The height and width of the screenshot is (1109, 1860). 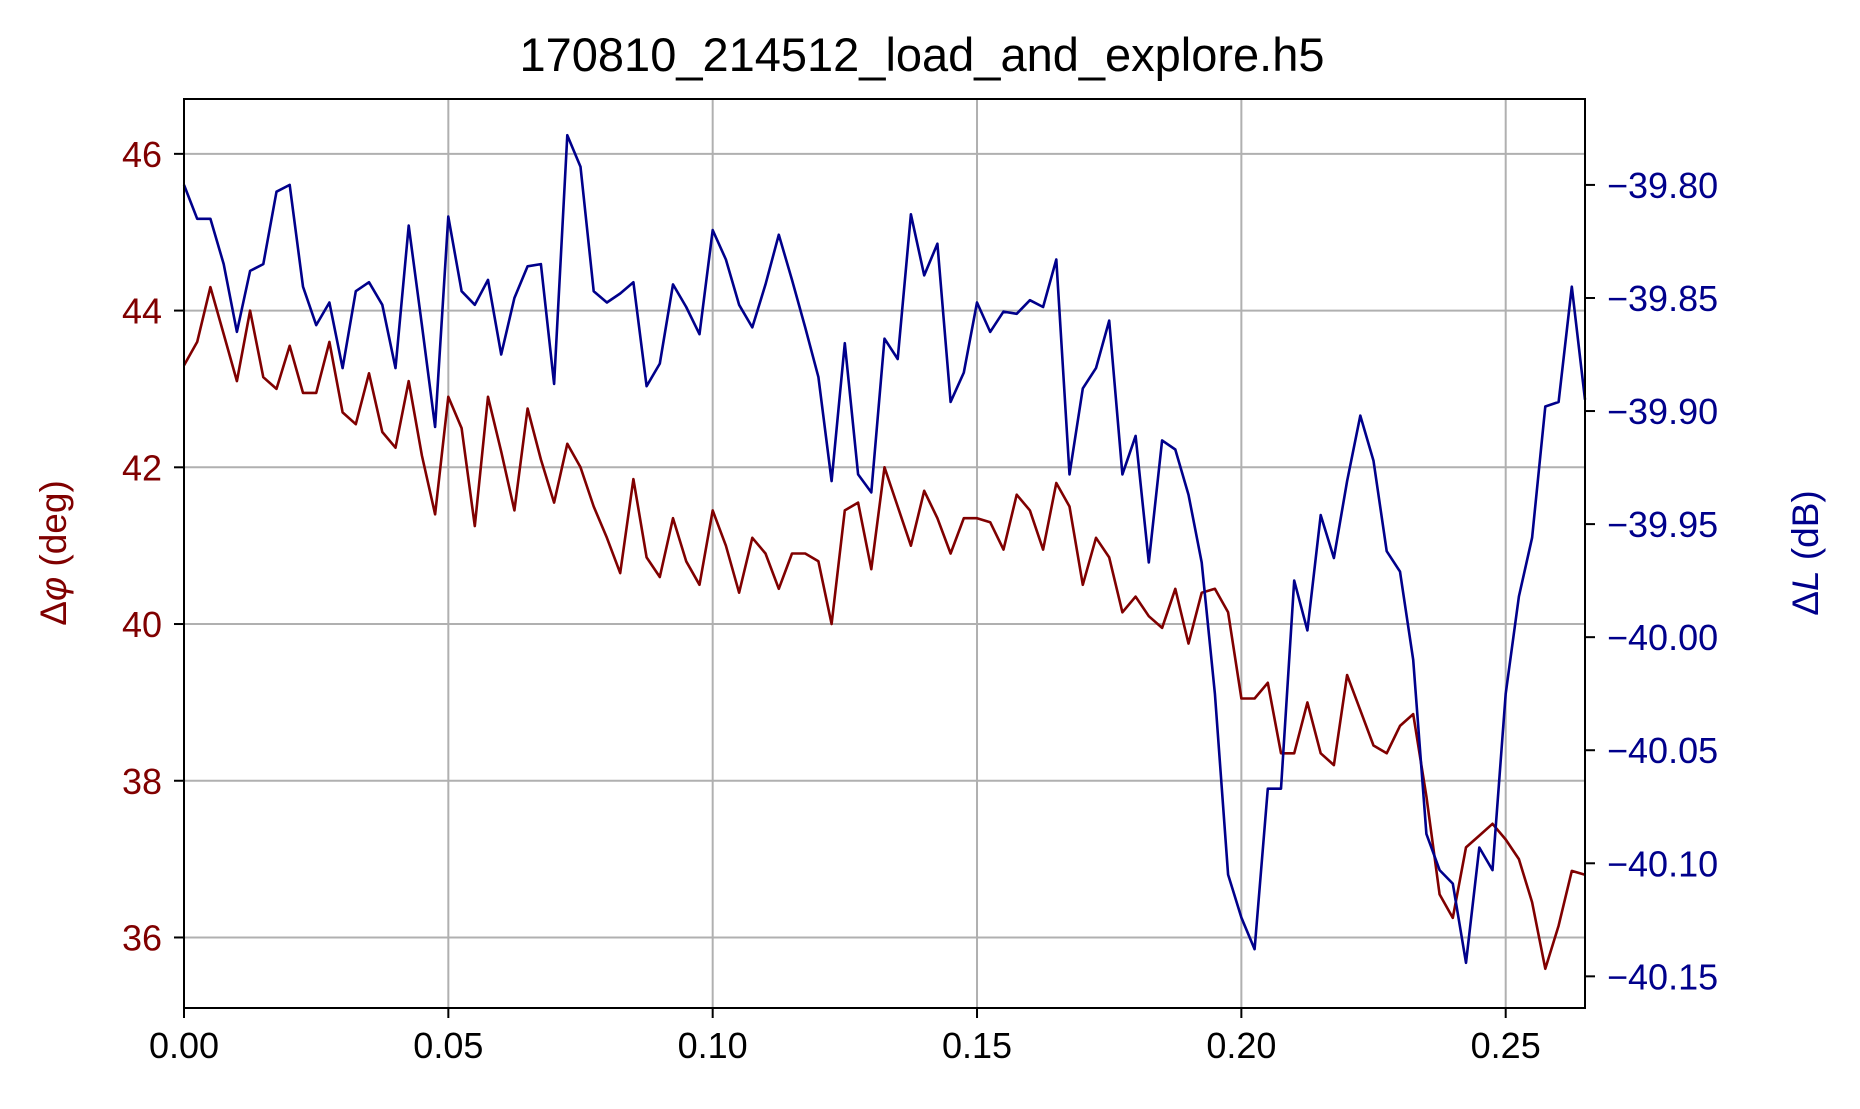 I want to click on x-tick-label: 0.10, so click(x=713, y=1045).